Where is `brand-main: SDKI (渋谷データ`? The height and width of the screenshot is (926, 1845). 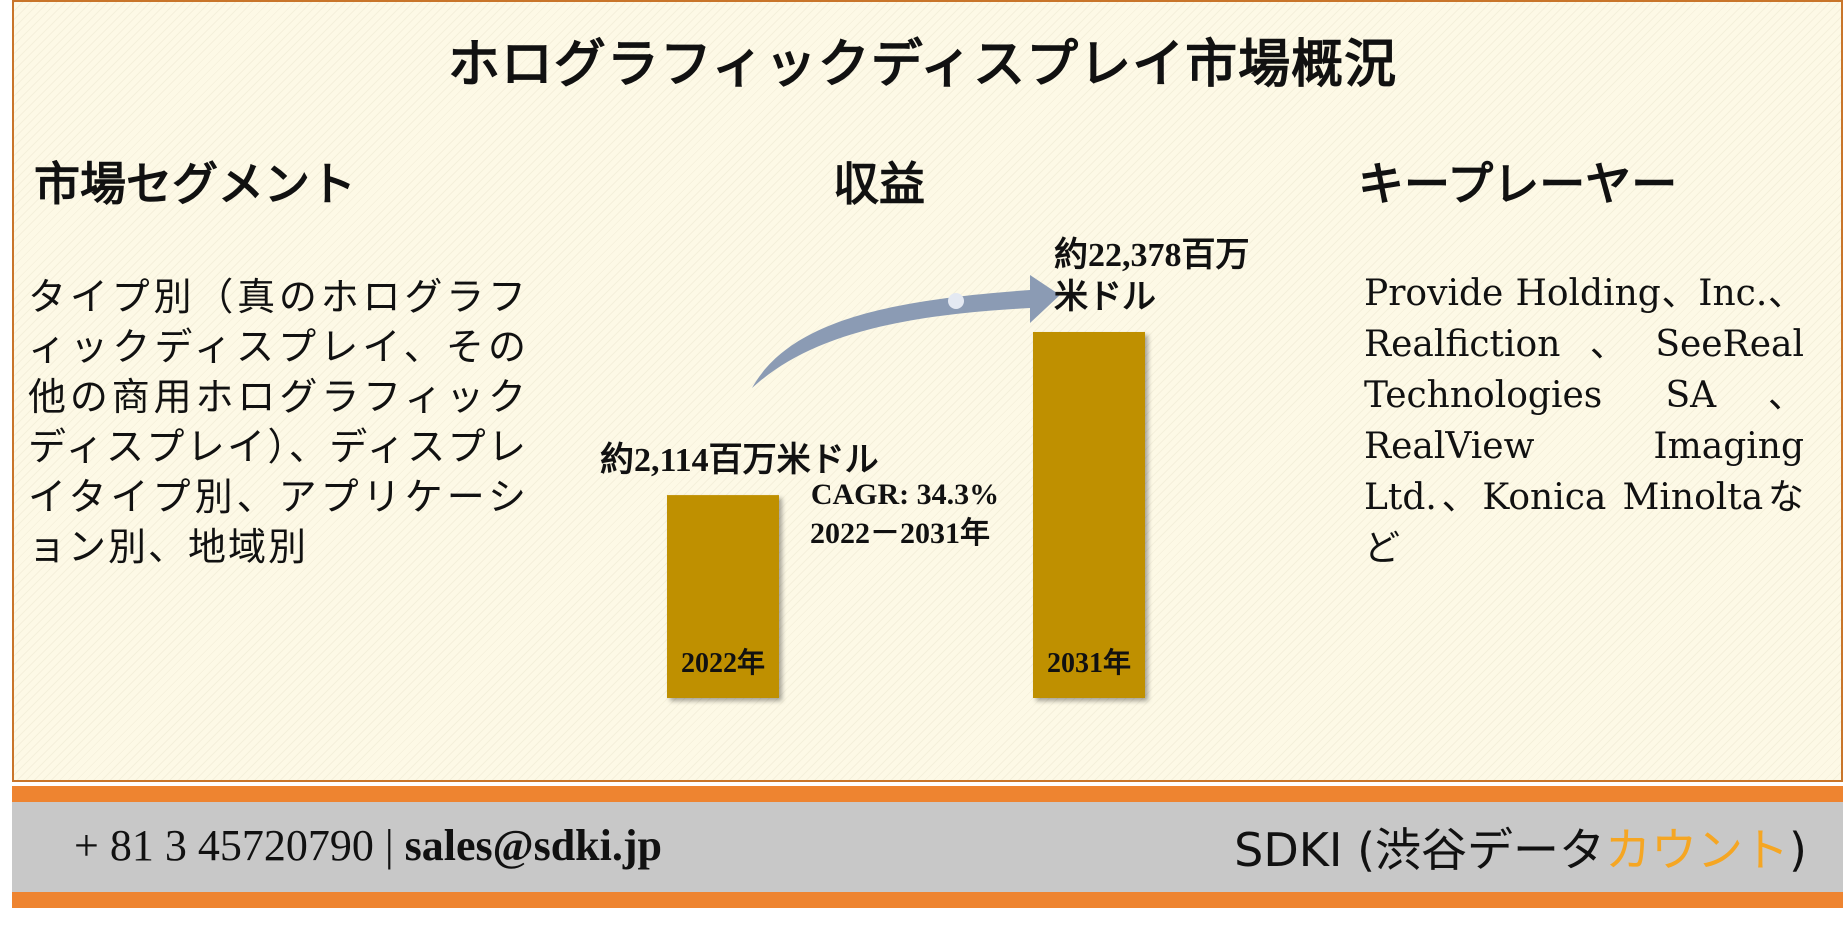 brand-main: SDKI (渋谷データ is located at coordinates (1420, 850).